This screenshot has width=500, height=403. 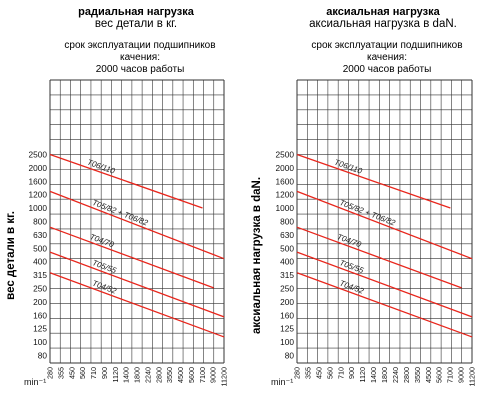 What do you see at coordinates (383, 12) in the screenshot?
I see `chart-title: аксиальная нагрузка` at bounding box center [383, 12].